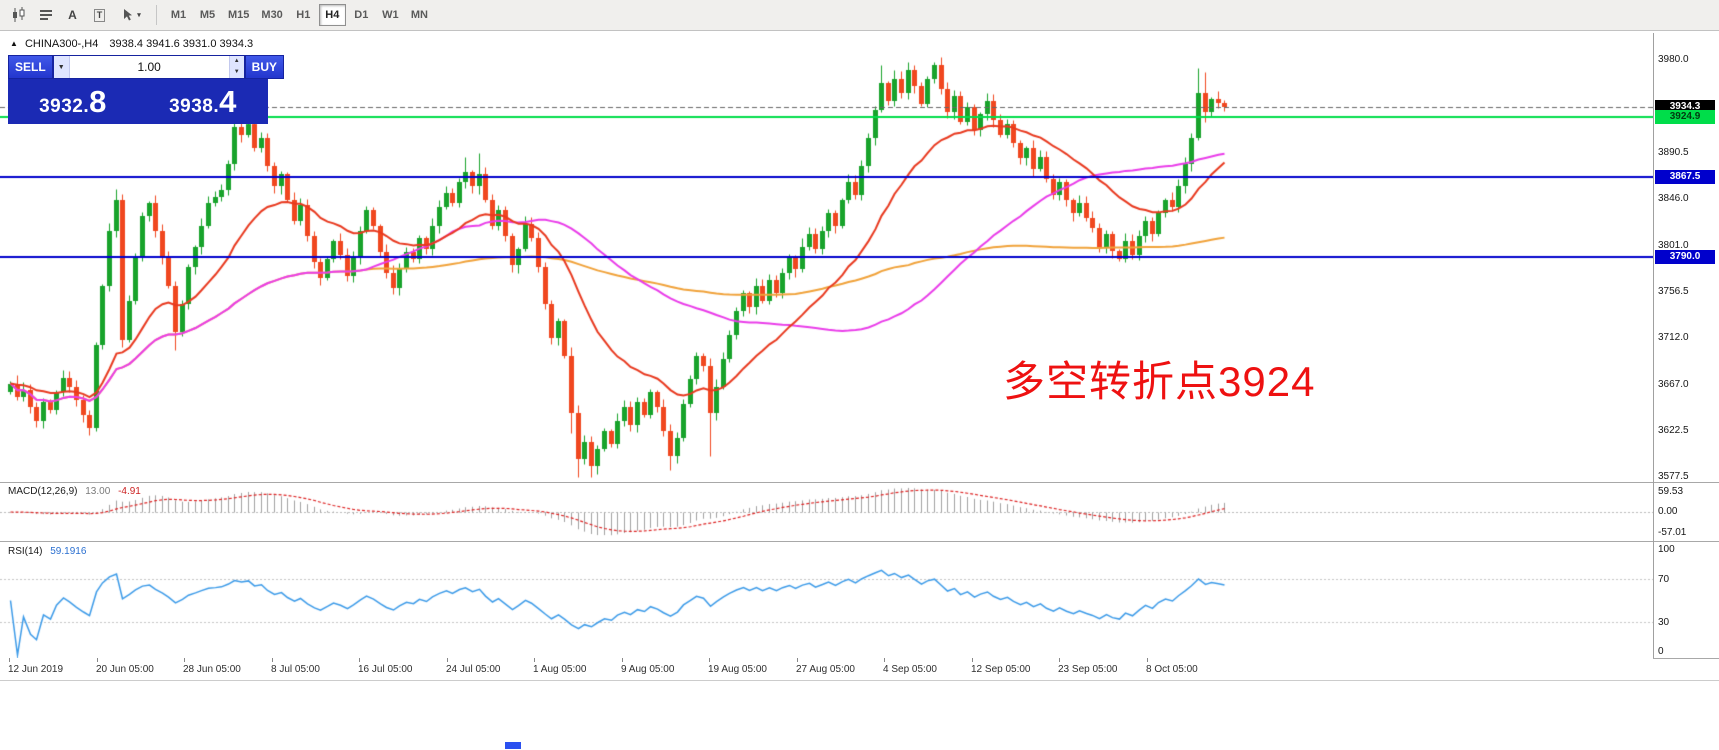 The image size is (1719, 750). I want to click on macd-scale-label: 59.53, so click(1671, 491).